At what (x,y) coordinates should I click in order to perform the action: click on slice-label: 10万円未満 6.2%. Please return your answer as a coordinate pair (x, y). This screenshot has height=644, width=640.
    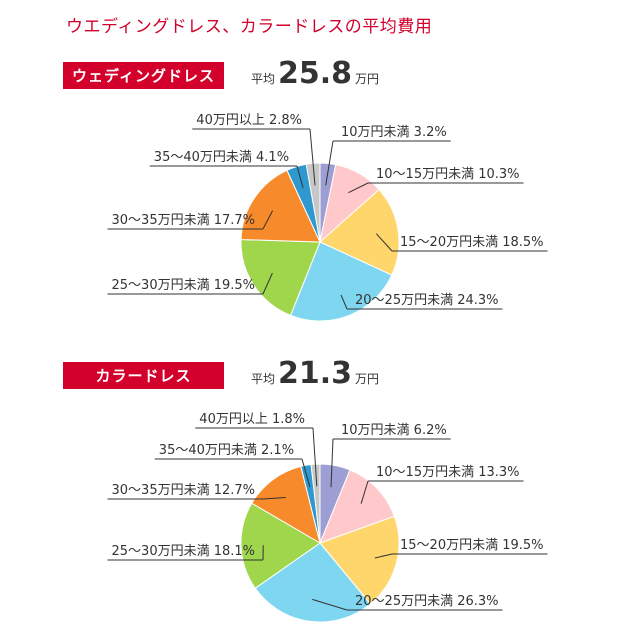
    Looking at the image, I should click on (394, 430).